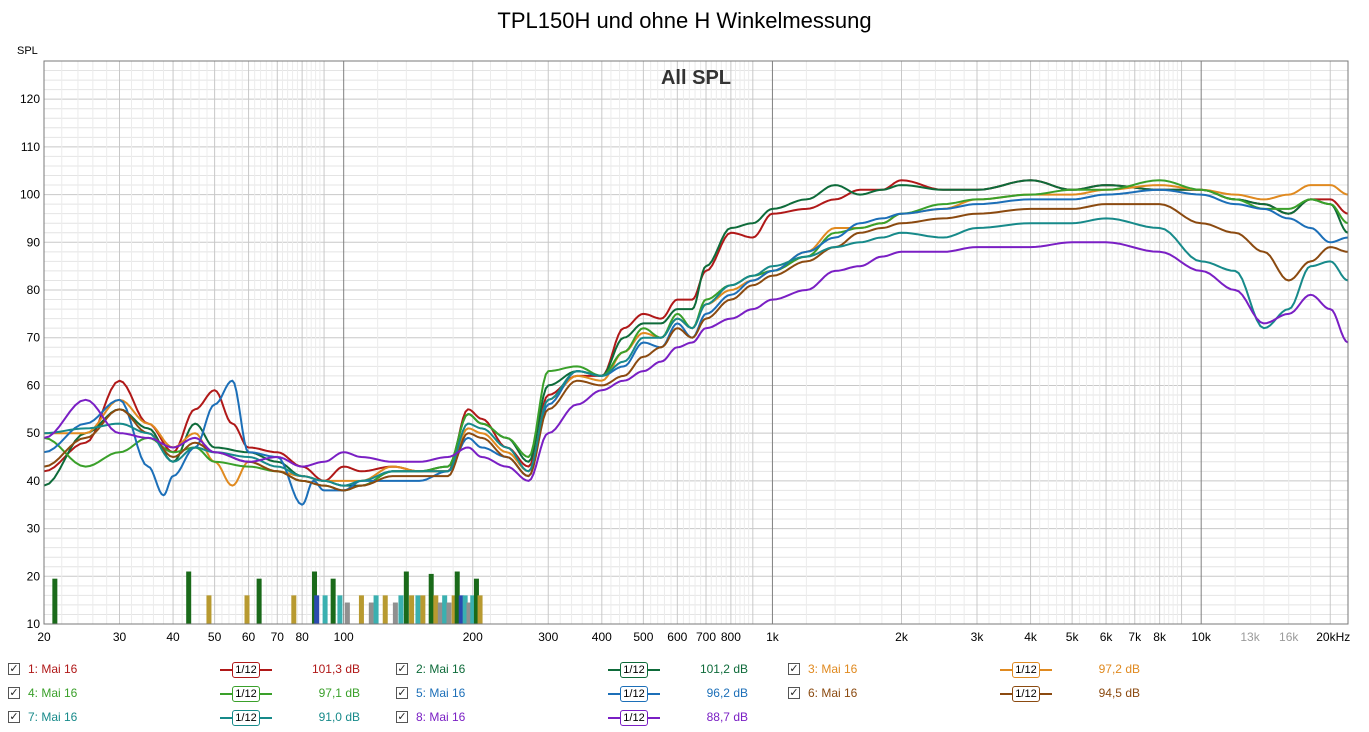 This screenshot has width=1369, height=732. Describe the element at coordinates (731, 637) in the screenshot. I see `x-tick-label: 800` at that location.